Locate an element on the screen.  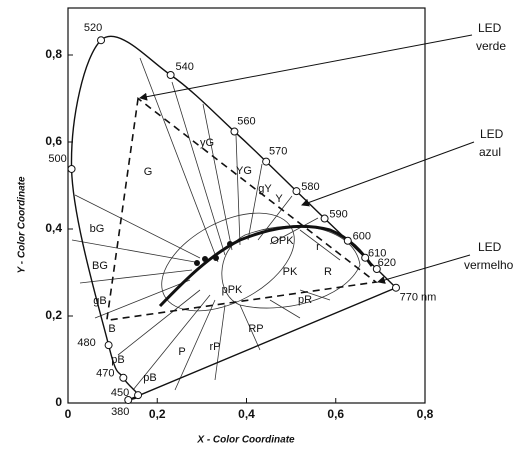
y-tick-label: 0,8 is located at coordinates (53, 54).